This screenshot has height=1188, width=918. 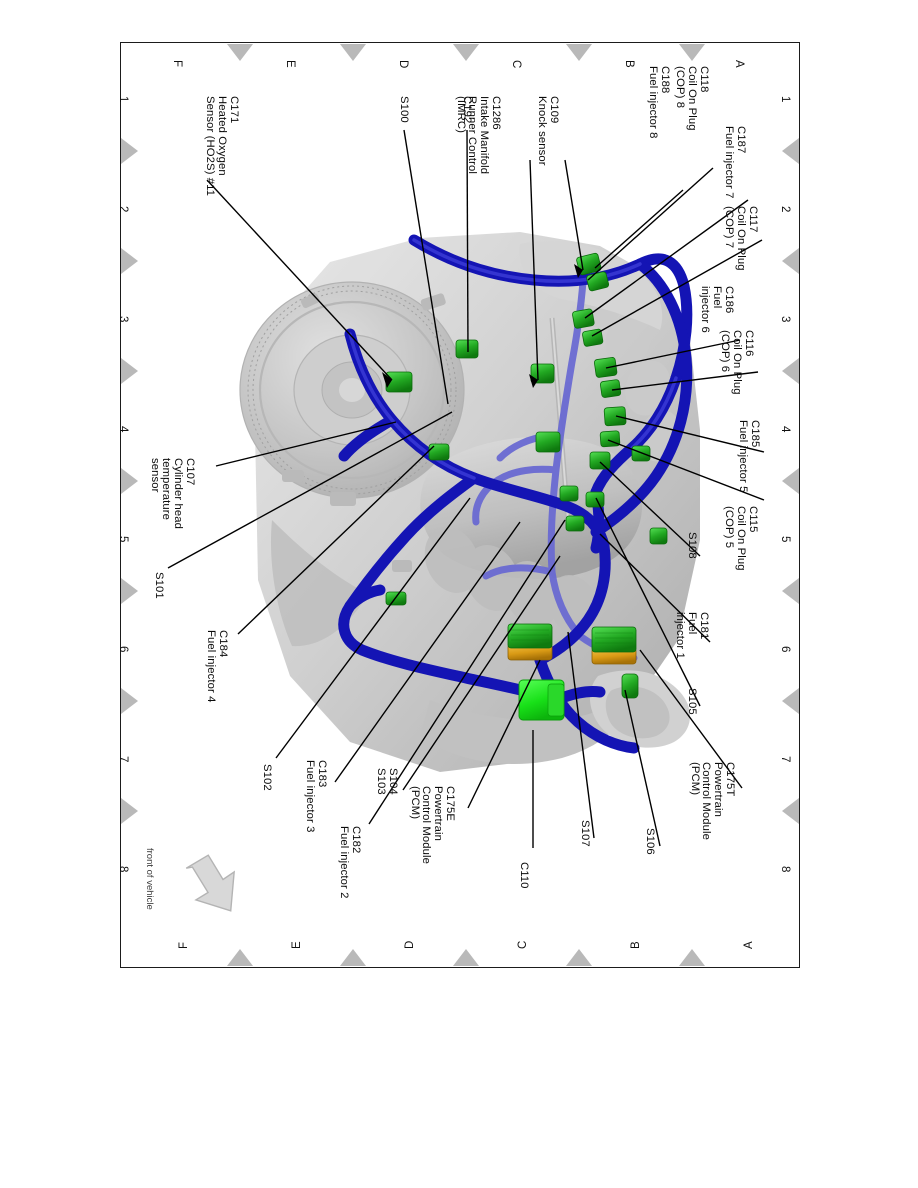 What do you see at coordinates (123, 429) in the screenshot?
I see `grid-number-left-4: 4` at bounding box center [123, 429].